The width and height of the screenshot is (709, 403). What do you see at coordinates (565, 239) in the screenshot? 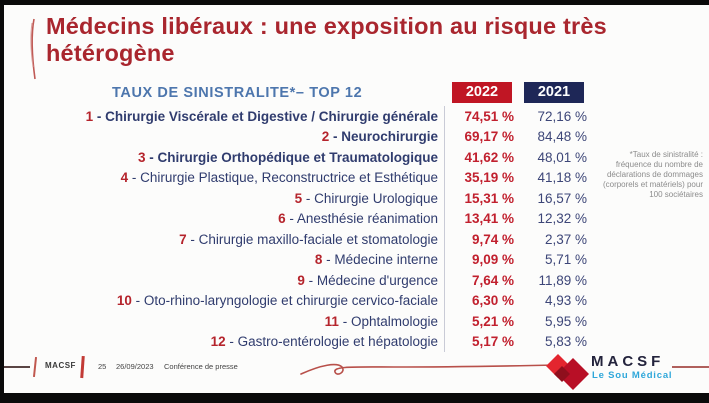
I see `value-2021: 2,37 %` at bounding box center [565, 239].